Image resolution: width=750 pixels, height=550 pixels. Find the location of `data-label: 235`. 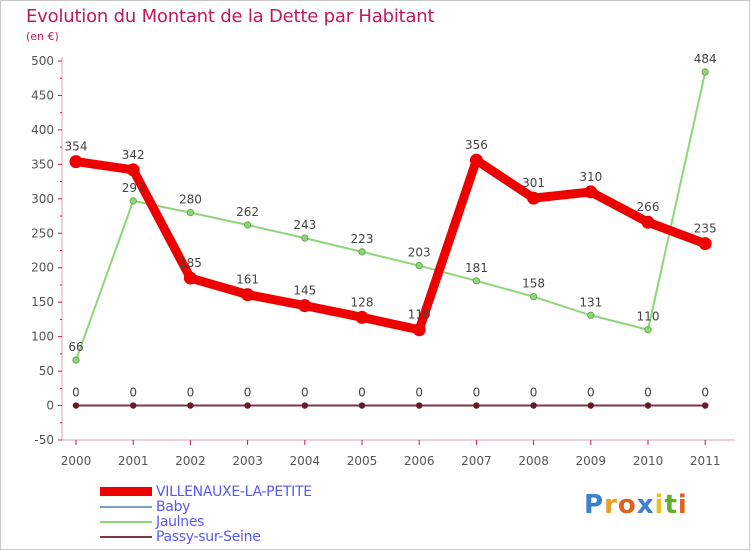

data-label: 235 is located at coordinates (705, 229).